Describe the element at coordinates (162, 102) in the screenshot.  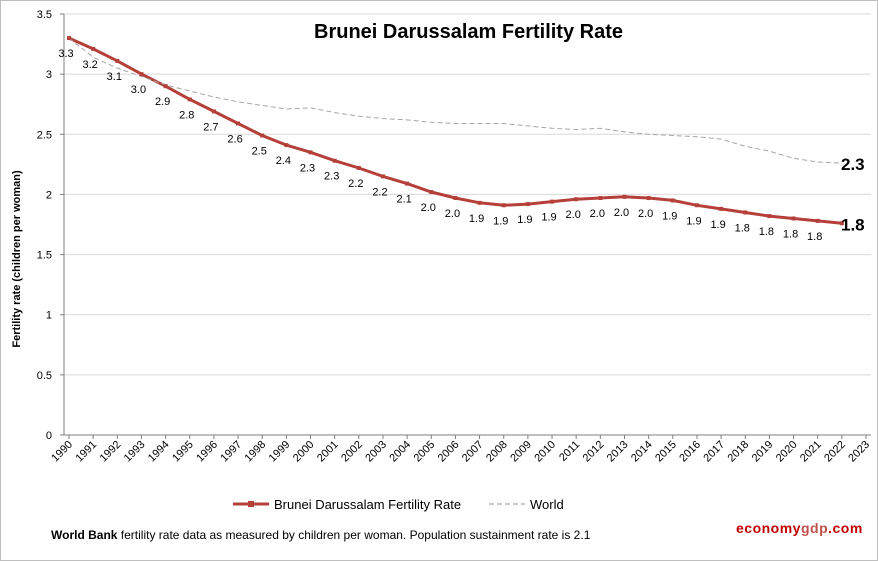
I see `data-label: 2.9` at that location.